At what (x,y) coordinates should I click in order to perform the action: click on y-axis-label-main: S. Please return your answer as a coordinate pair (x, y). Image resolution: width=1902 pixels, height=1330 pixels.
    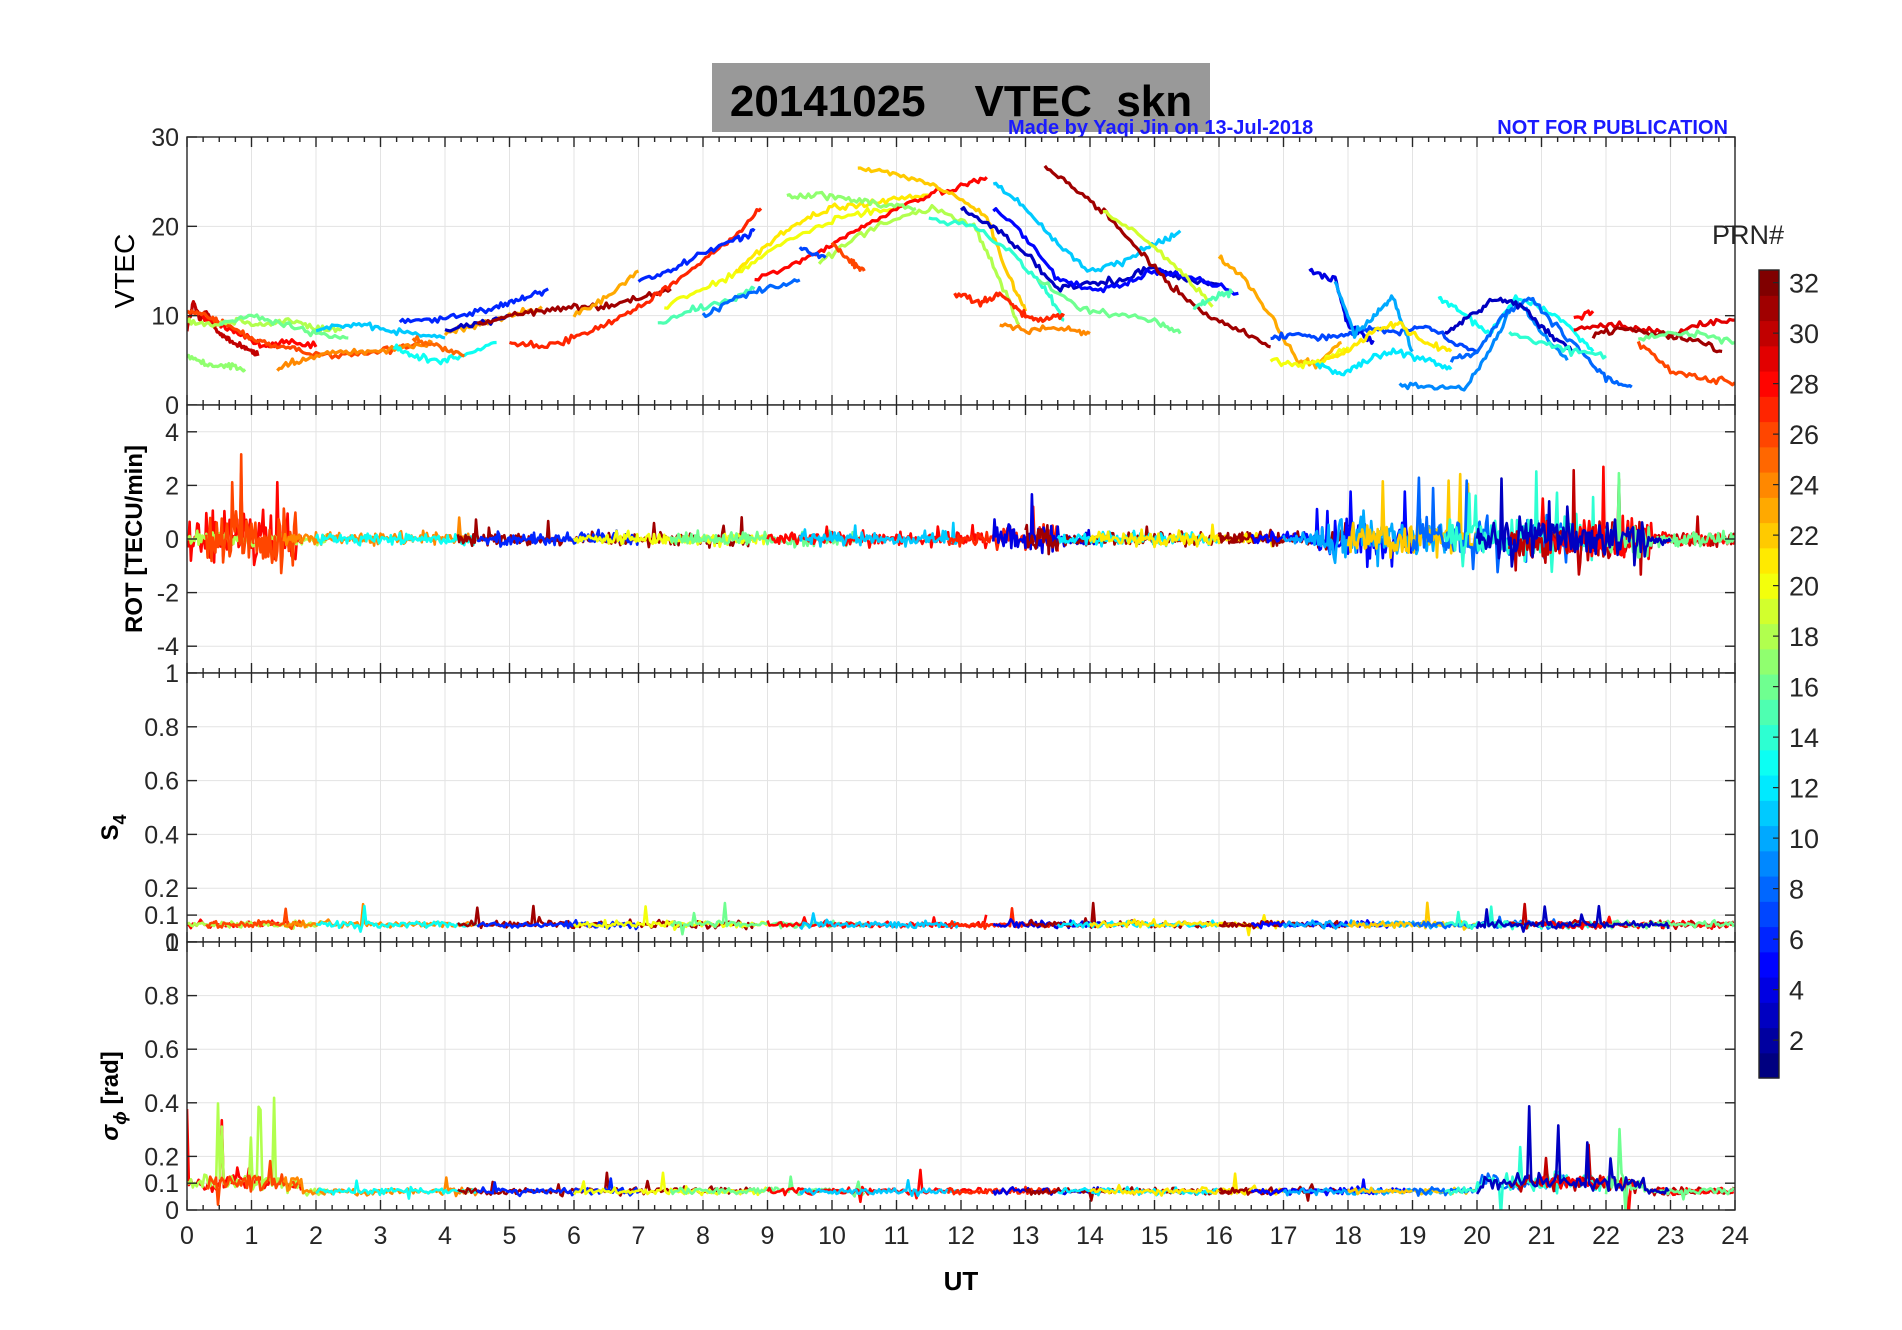
    Looking at the image, I should click on (110, 833).